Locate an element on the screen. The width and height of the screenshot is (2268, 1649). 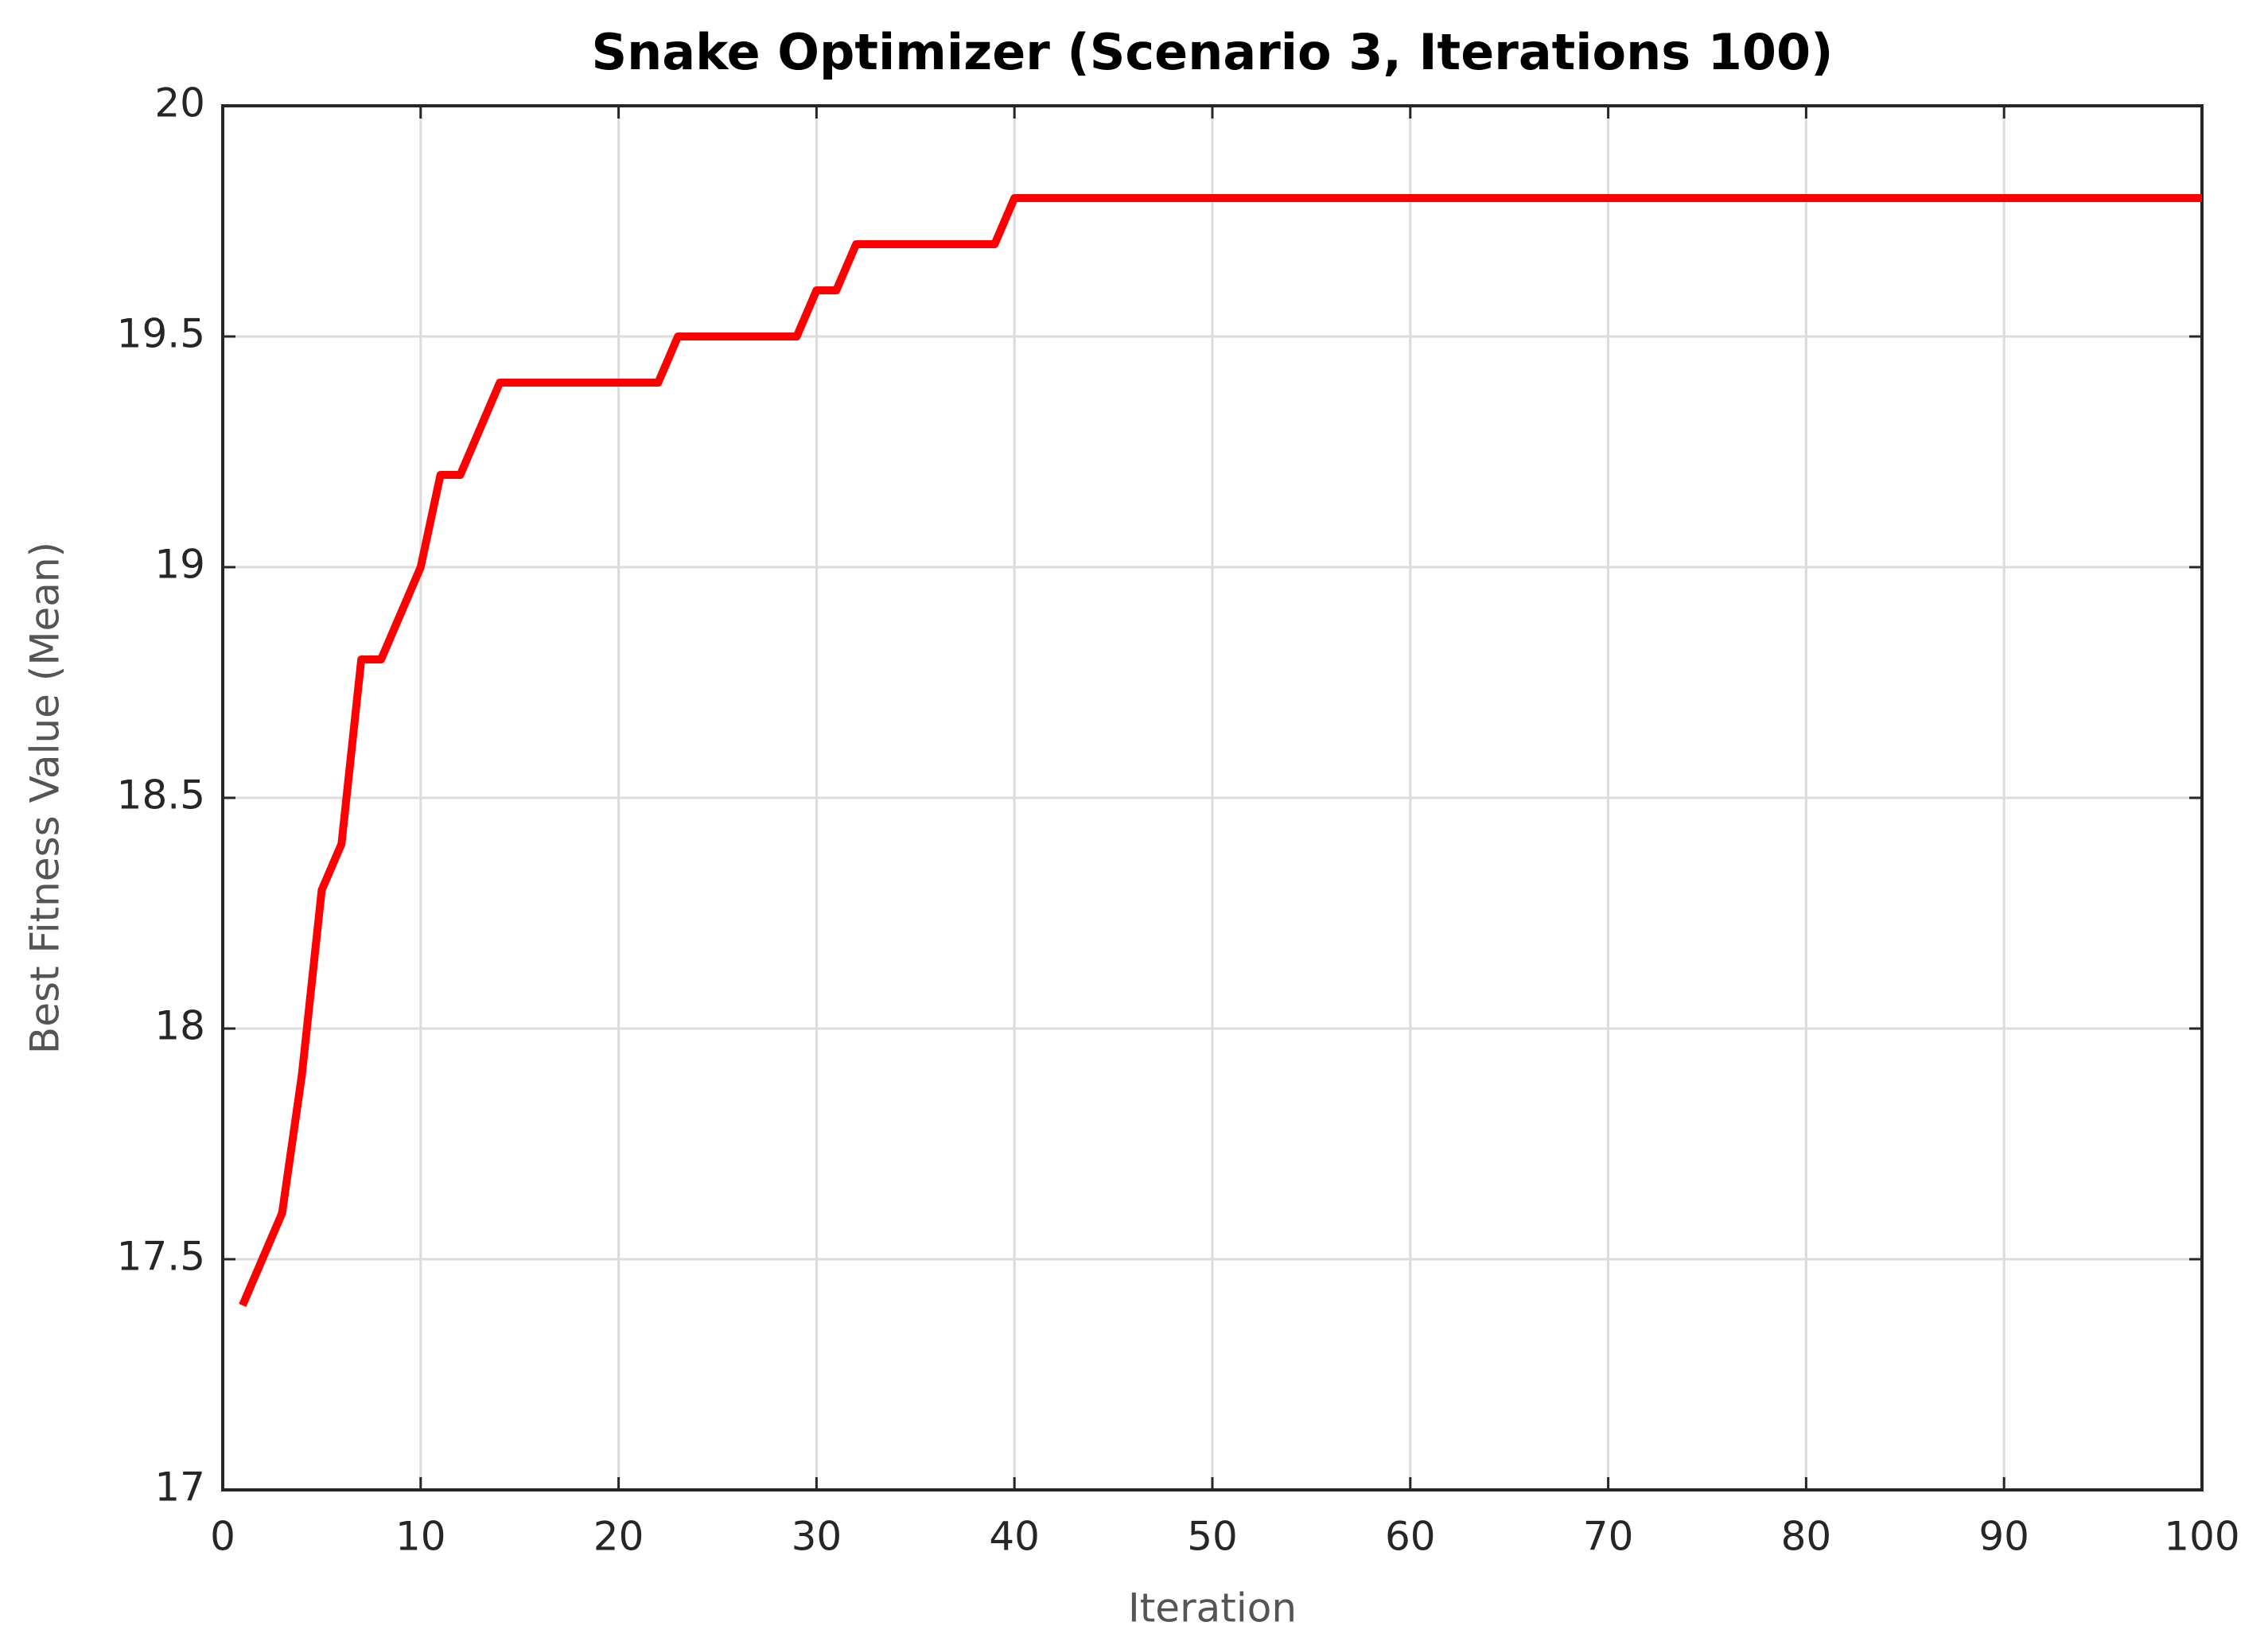
x-tick-label: 20 is located at coordinates (618, 1537).